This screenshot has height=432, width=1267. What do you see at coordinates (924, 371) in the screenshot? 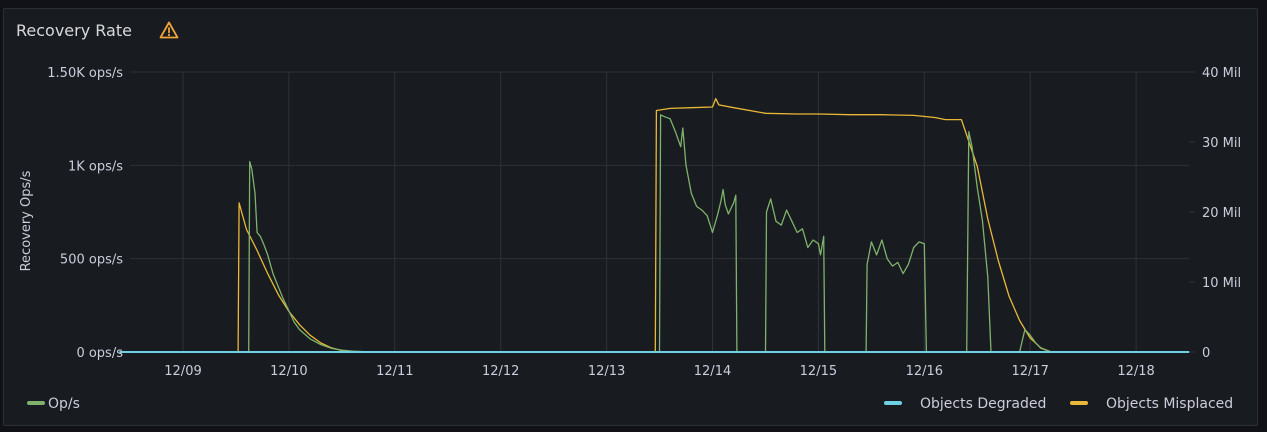
I see `x-tick-label: 12/16` at bounding box center [924, 371].